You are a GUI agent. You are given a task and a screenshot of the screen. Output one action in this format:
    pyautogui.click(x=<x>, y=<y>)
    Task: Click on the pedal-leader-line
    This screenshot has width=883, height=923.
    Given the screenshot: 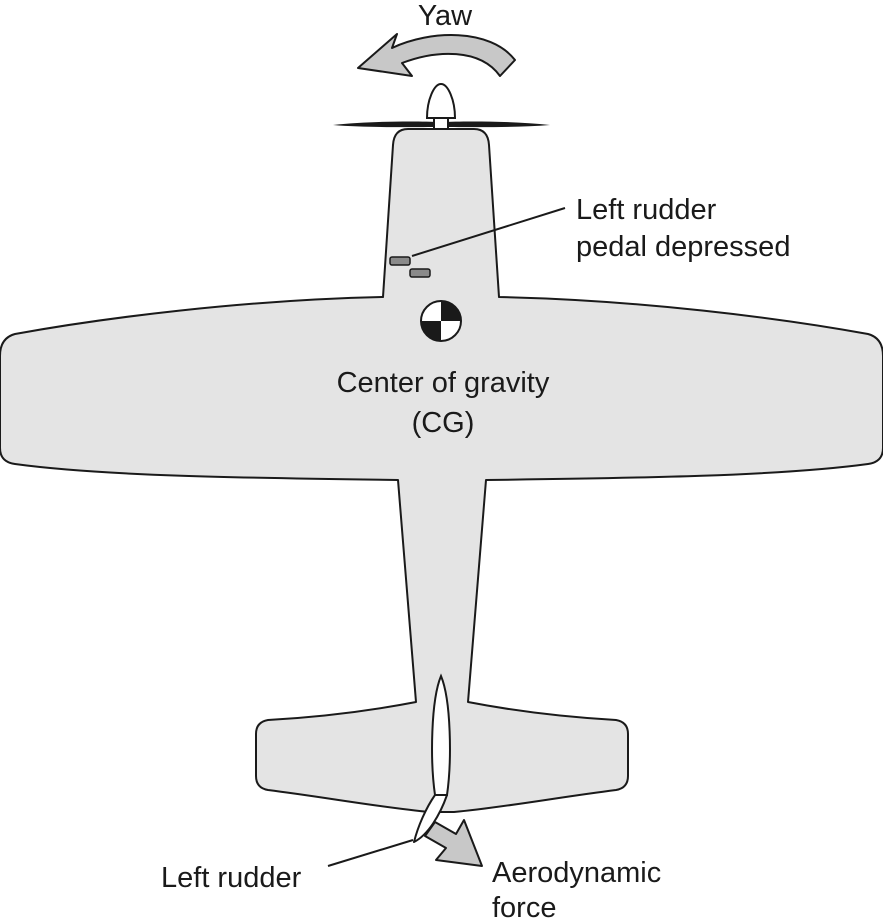 What is the action you would take?
    pyautogui.click(x=488, y=232)
    